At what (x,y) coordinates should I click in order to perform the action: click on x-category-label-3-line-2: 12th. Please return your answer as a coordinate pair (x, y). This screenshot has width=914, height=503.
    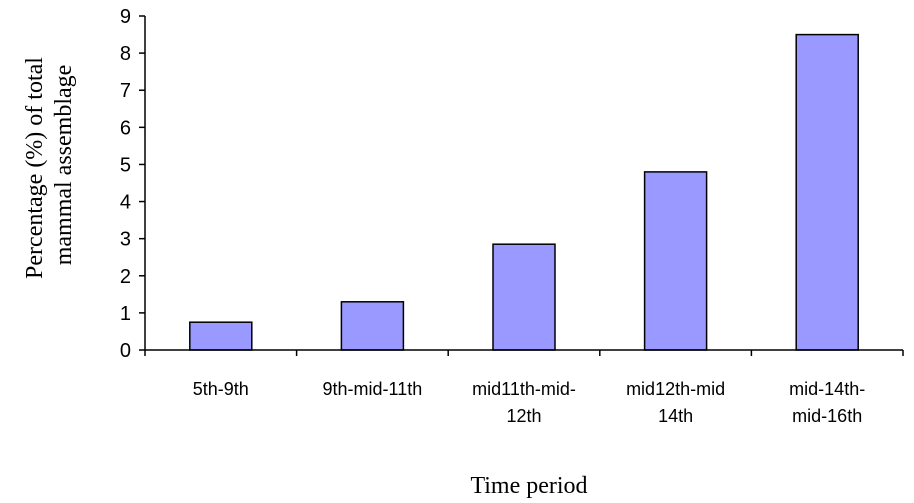
    Looking at the image, I should click on (523, 416).